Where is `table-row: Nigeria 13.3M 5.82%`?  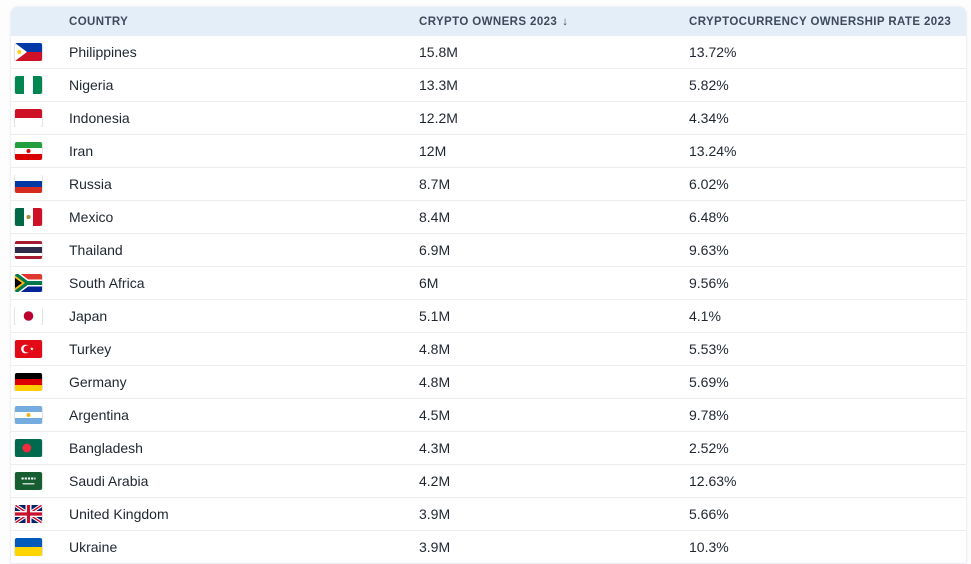 table-row: Nigeria 13.3M 5.82% is located at coordinates (488, 85).